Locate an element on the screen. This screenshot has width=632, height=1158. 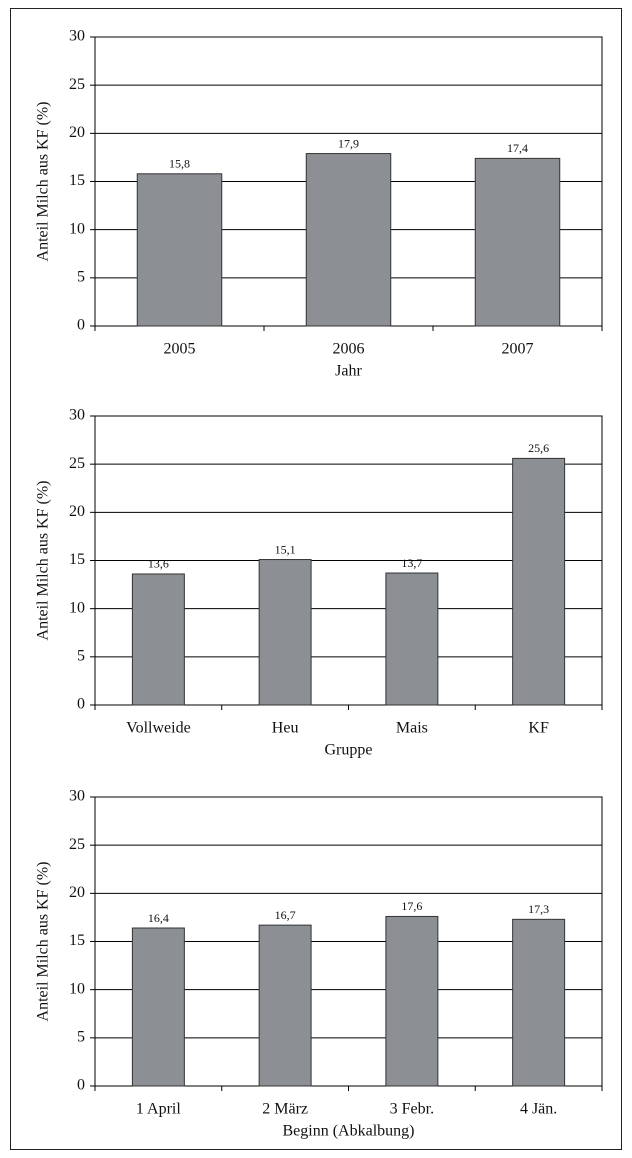
x-tick-label: 2007 is located at coordinates (518, 349).